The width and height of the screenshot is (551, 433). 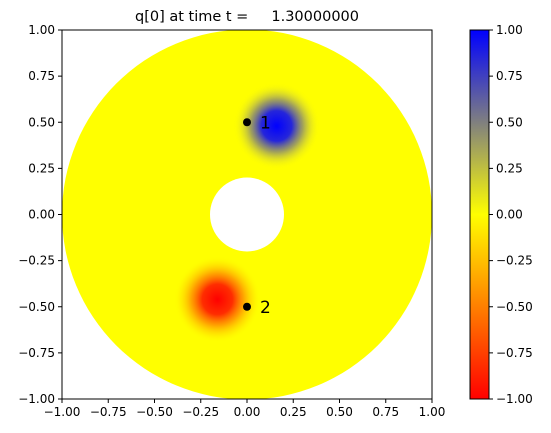 I want to click on x-tick-label: −0.75, so click(x=108, y=412).